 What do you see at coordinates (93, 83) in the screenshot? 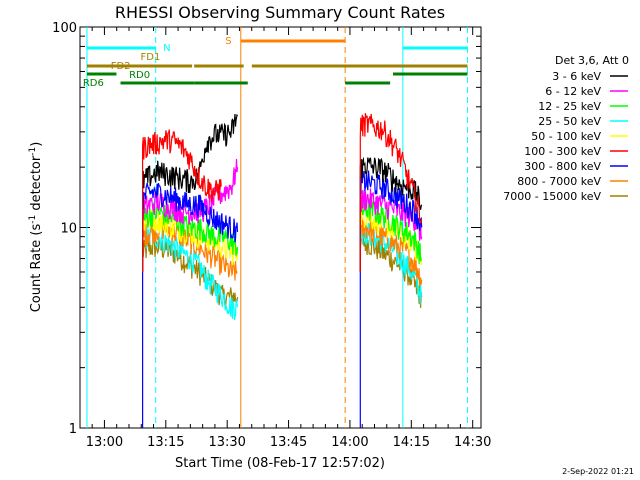
I see `flag-label-rd6: RD6` at bounding box center [93, 83].